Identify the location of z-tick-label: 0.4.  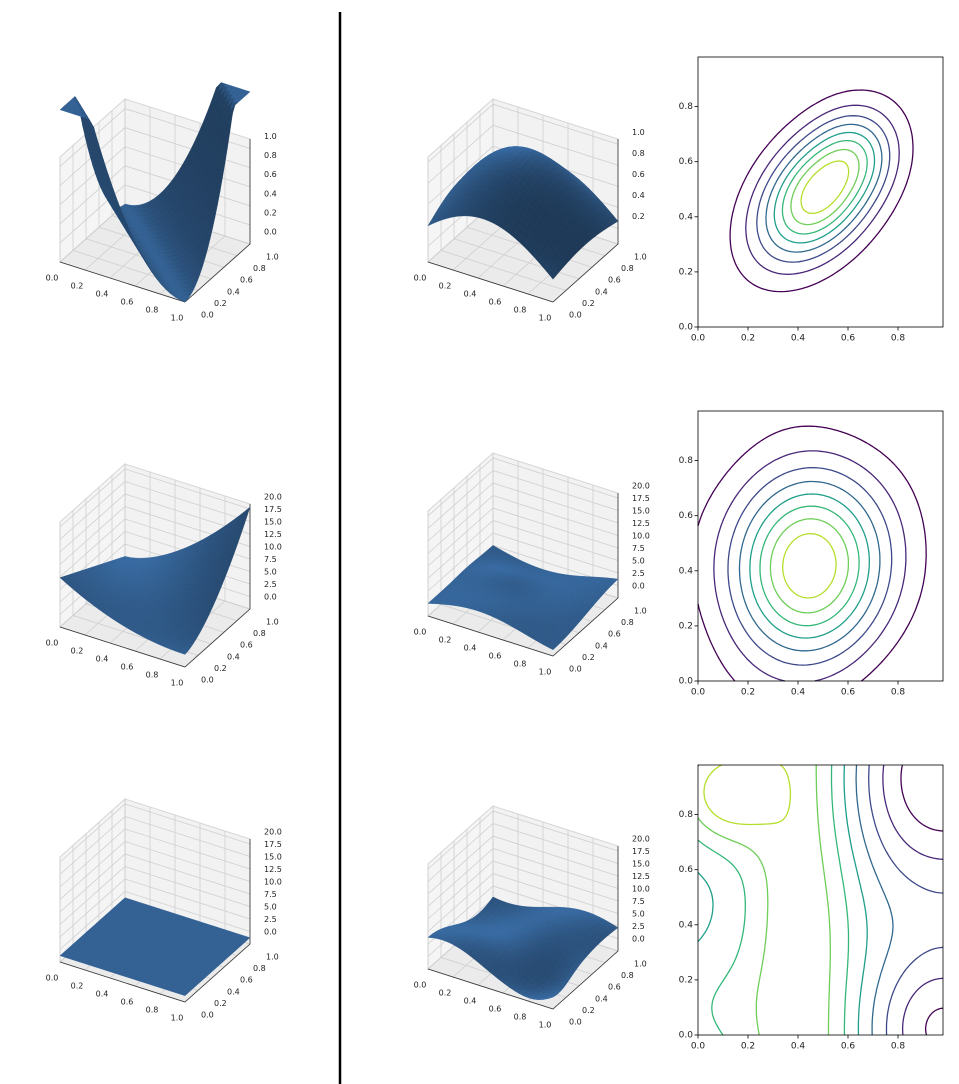
(638, 195).